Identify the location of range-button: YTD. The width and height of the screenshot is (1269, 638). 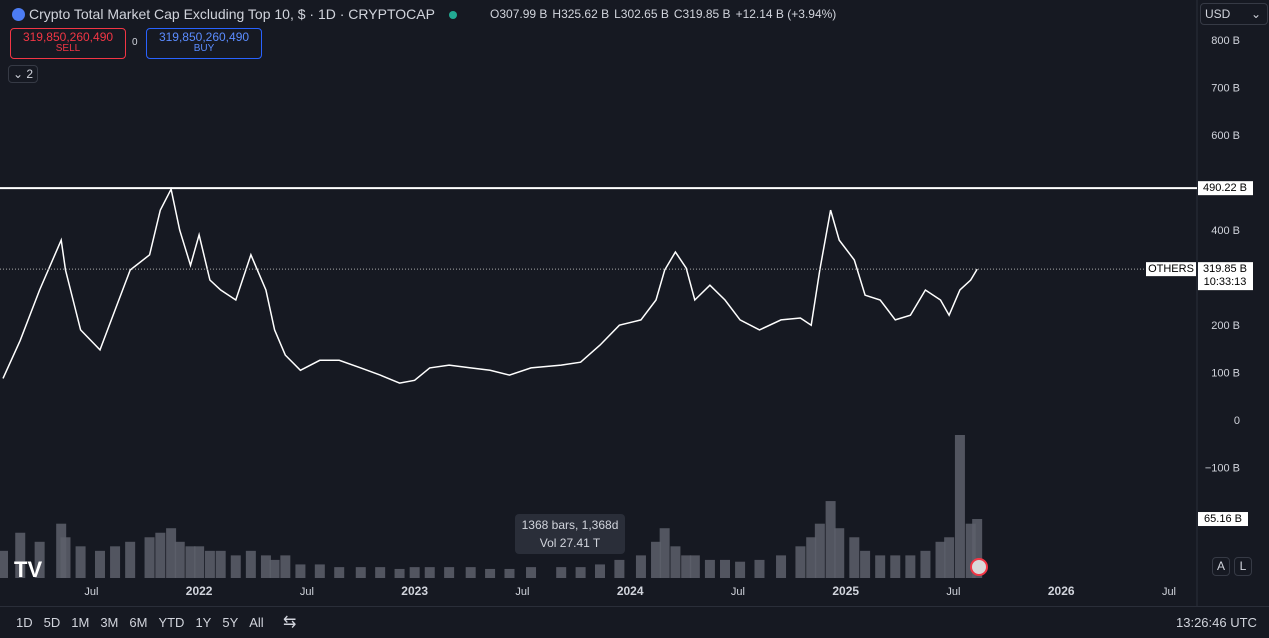
(171, 622).